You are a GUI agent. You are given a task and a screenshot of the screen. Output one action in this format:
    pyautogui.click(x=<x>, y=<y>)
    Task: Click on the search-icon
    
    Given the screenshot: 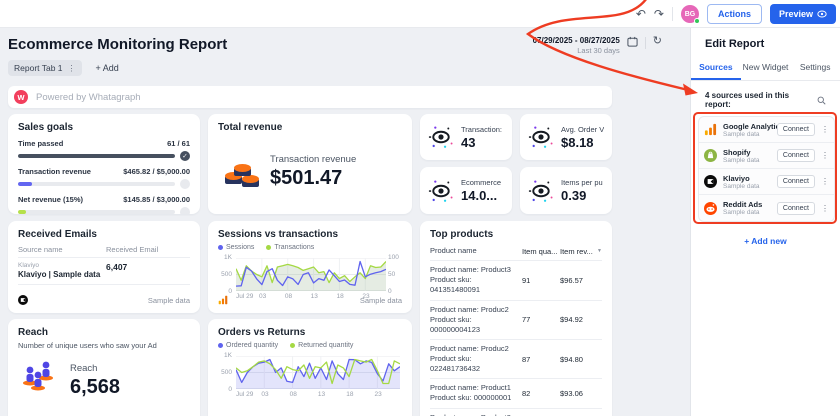 What is the action you would take?
    pyautogui.click(x=821, y=100)
    